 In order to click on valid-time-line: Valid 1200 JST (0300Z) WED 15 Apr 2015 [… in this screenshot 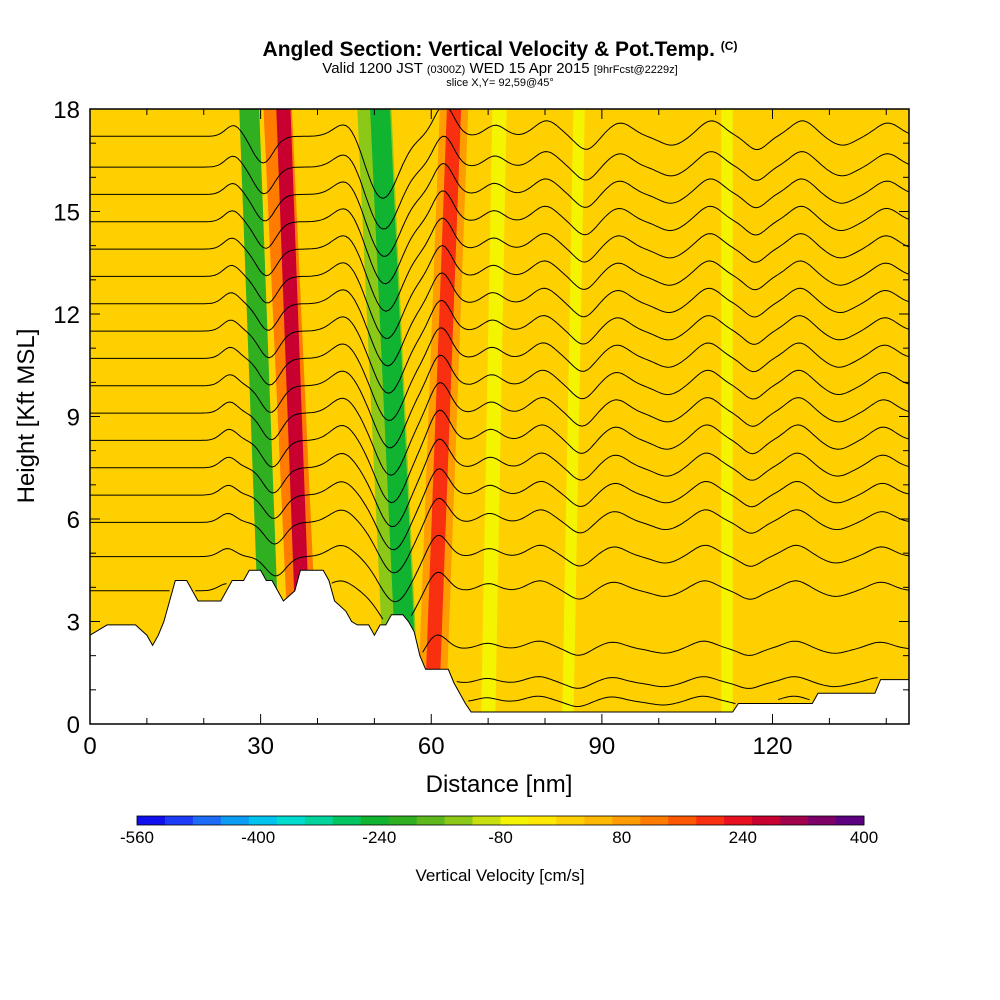, I will do `click(500, 68)`.